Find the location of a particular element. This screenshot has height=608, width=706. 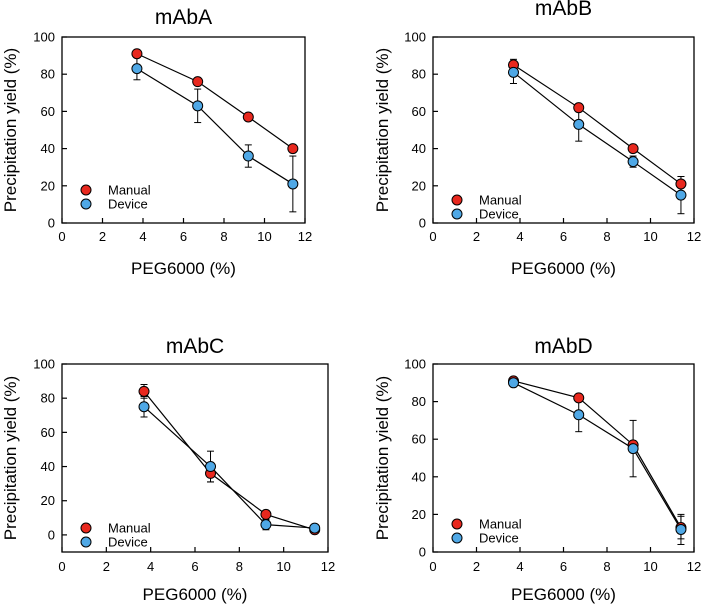

chart-title: mAbA is located at coordinates (183, 17).